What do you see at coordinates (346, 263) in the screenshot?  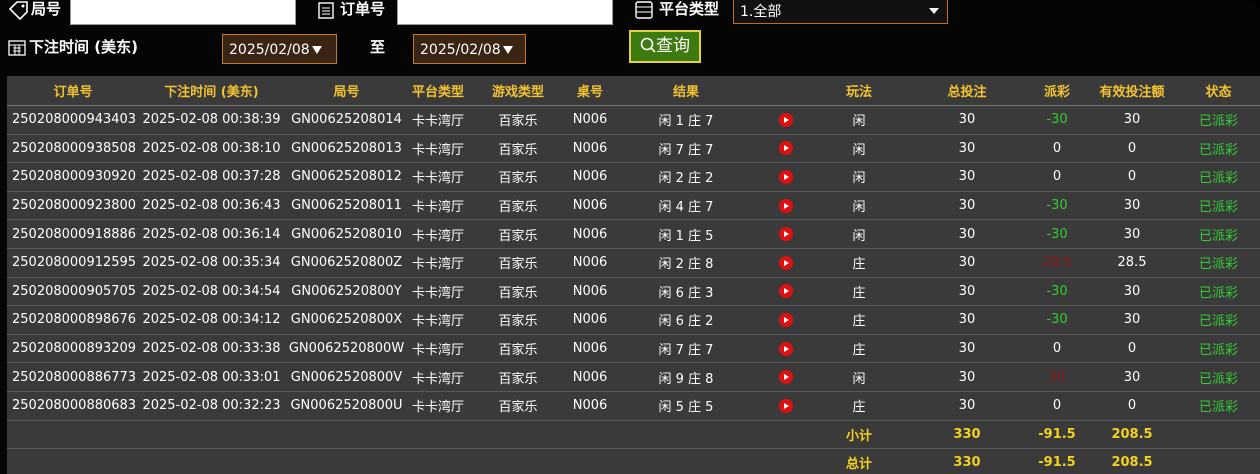 I see `round-cell: GN0062520800Z` at bounding box center [346, 263].